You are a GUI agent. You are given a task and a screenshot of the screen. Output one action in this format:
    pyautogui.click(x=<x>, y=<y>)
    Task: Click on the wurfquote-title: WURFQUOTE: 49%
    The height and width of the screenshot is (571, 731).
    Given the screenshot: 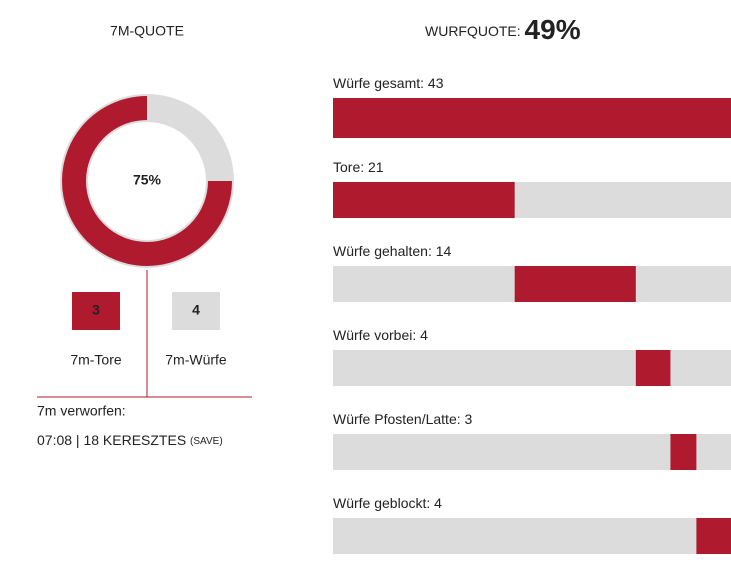 What is the action you would take?
    pyautogui.click(x=503, y=29)
    